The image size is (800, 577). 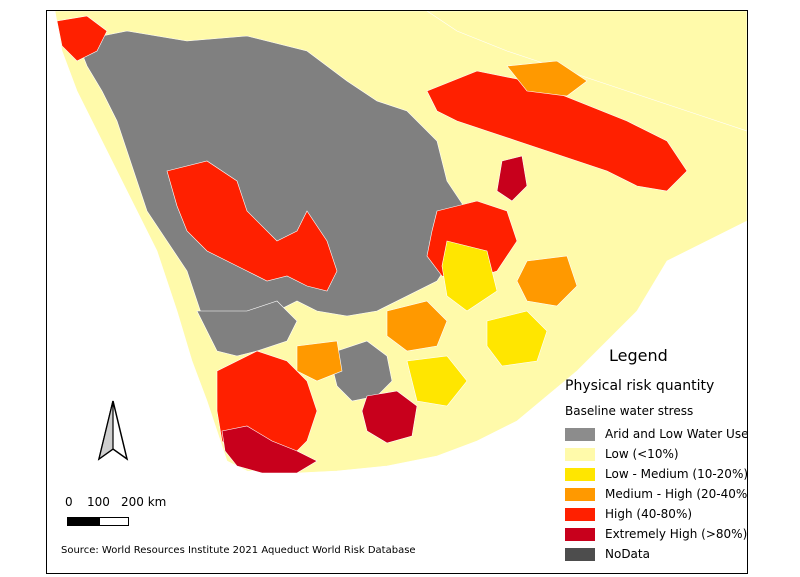 I want to click on legend-item-high: High (40-80%), so click(x=656, y=514).